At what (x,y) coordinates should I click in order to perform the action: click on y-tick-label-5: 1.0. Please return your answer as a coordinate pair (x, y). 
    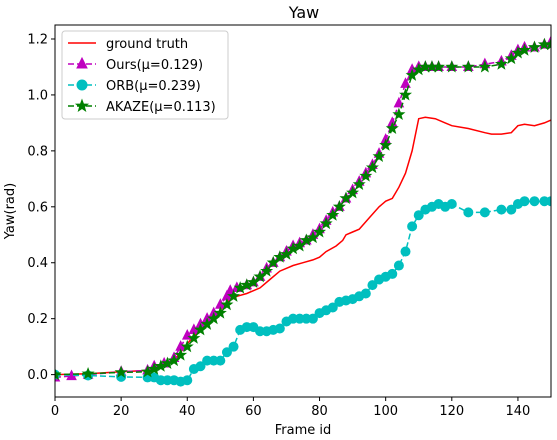
    Looking at the image, I should click on (37, 95).